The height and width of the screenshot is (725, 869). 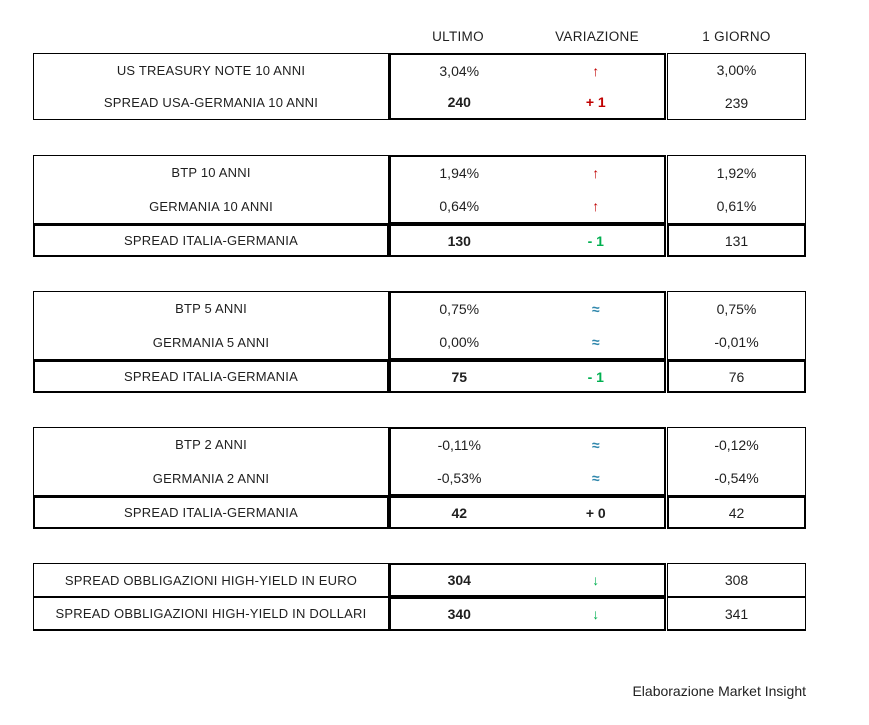 I want to click on group1-values-box: 3,04% ↑ 240 + 1, so click(x=527, y=86).